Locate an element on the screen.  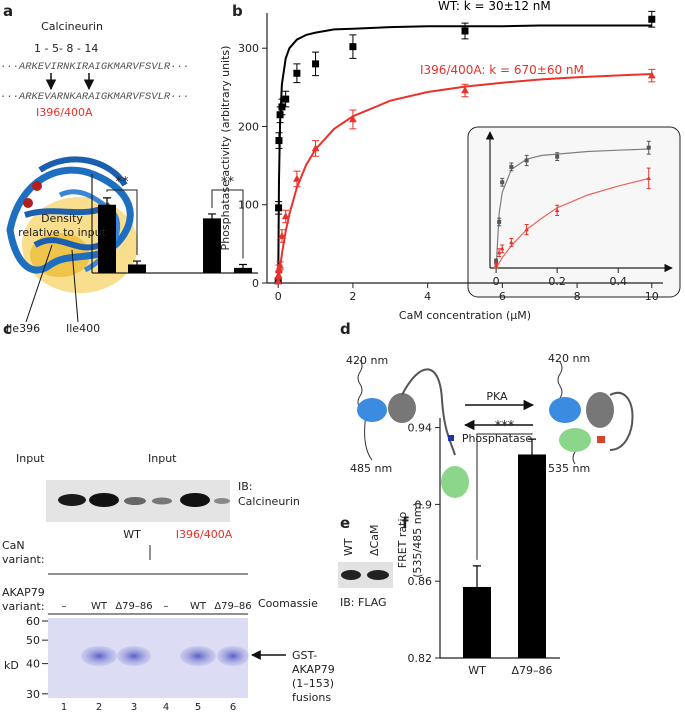
panel-label: b is located at coordinates (237, 11).